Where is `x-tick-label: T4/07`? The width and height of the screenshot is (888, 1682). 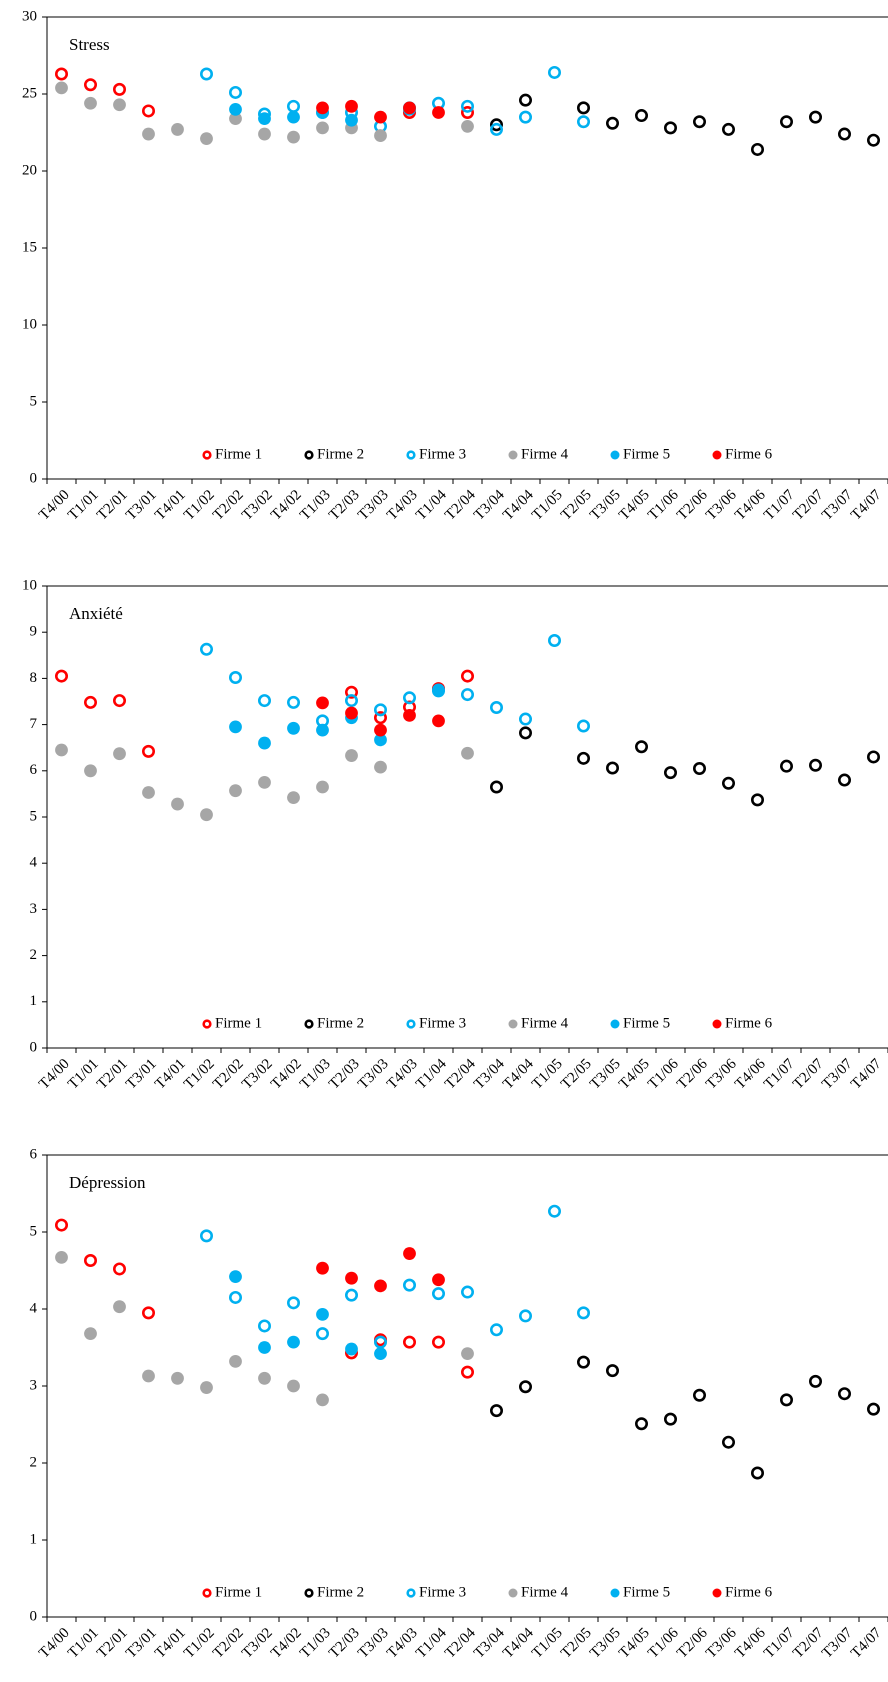
x-tick-label: T4/07 is located at coordinates (866, 1074).